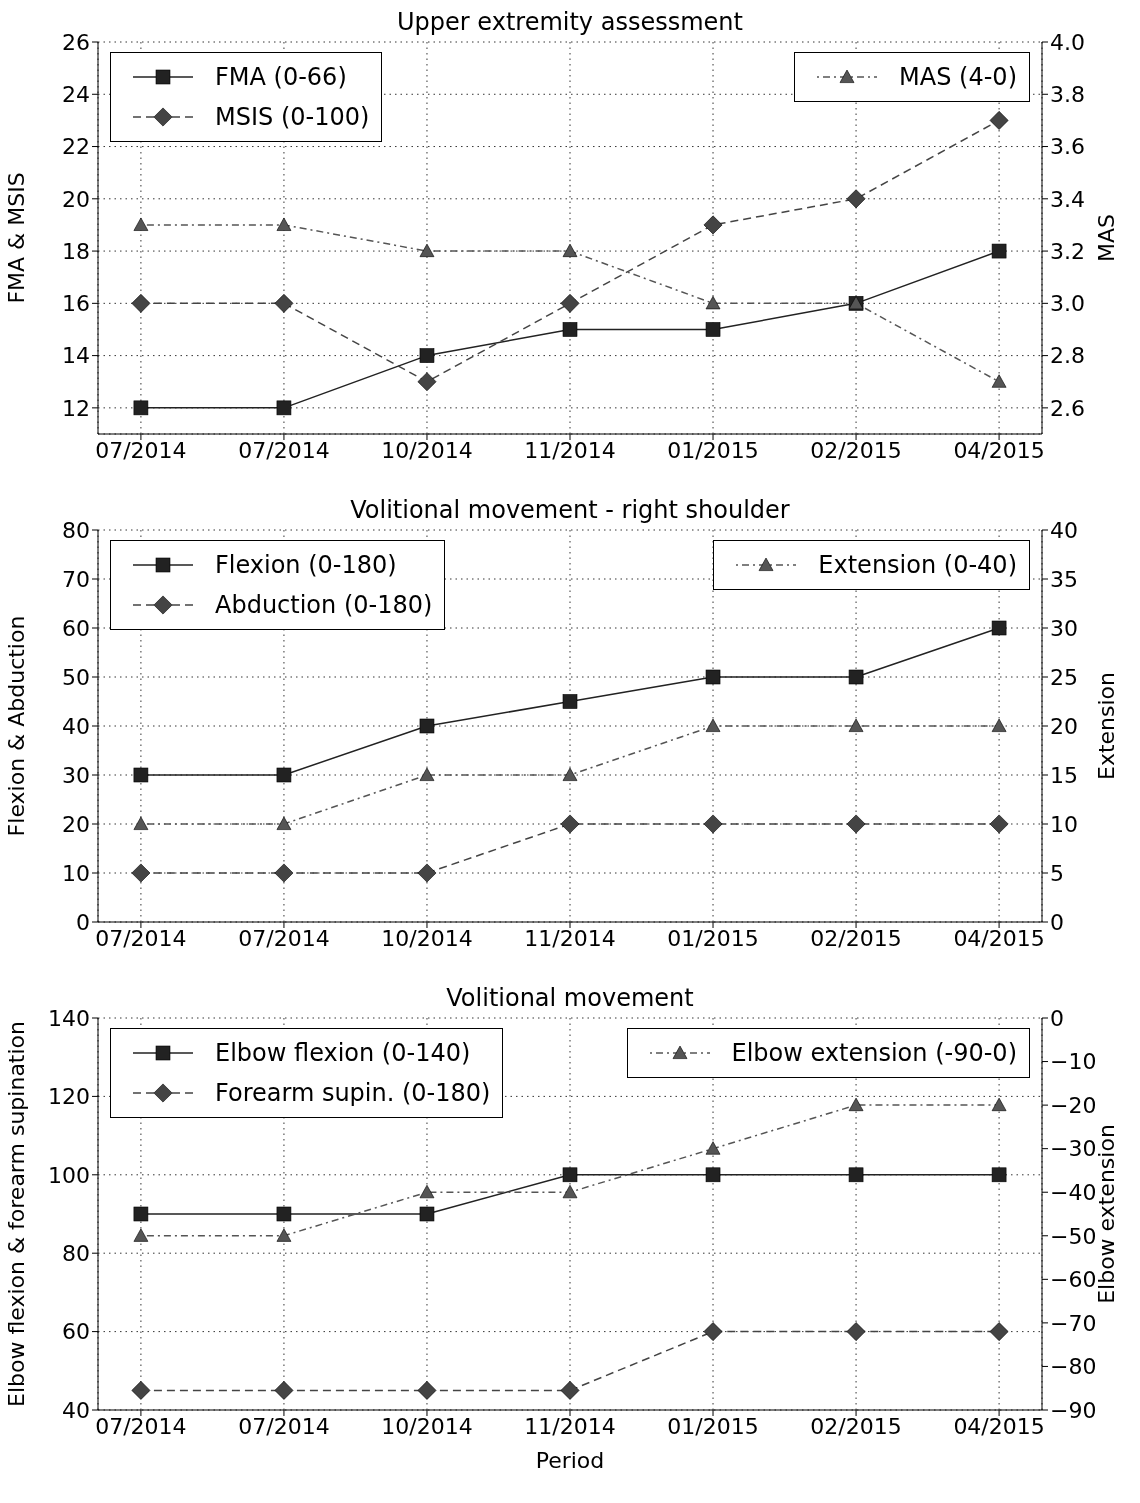  I want to click on y-tick-label: 14, so click(76, 356).